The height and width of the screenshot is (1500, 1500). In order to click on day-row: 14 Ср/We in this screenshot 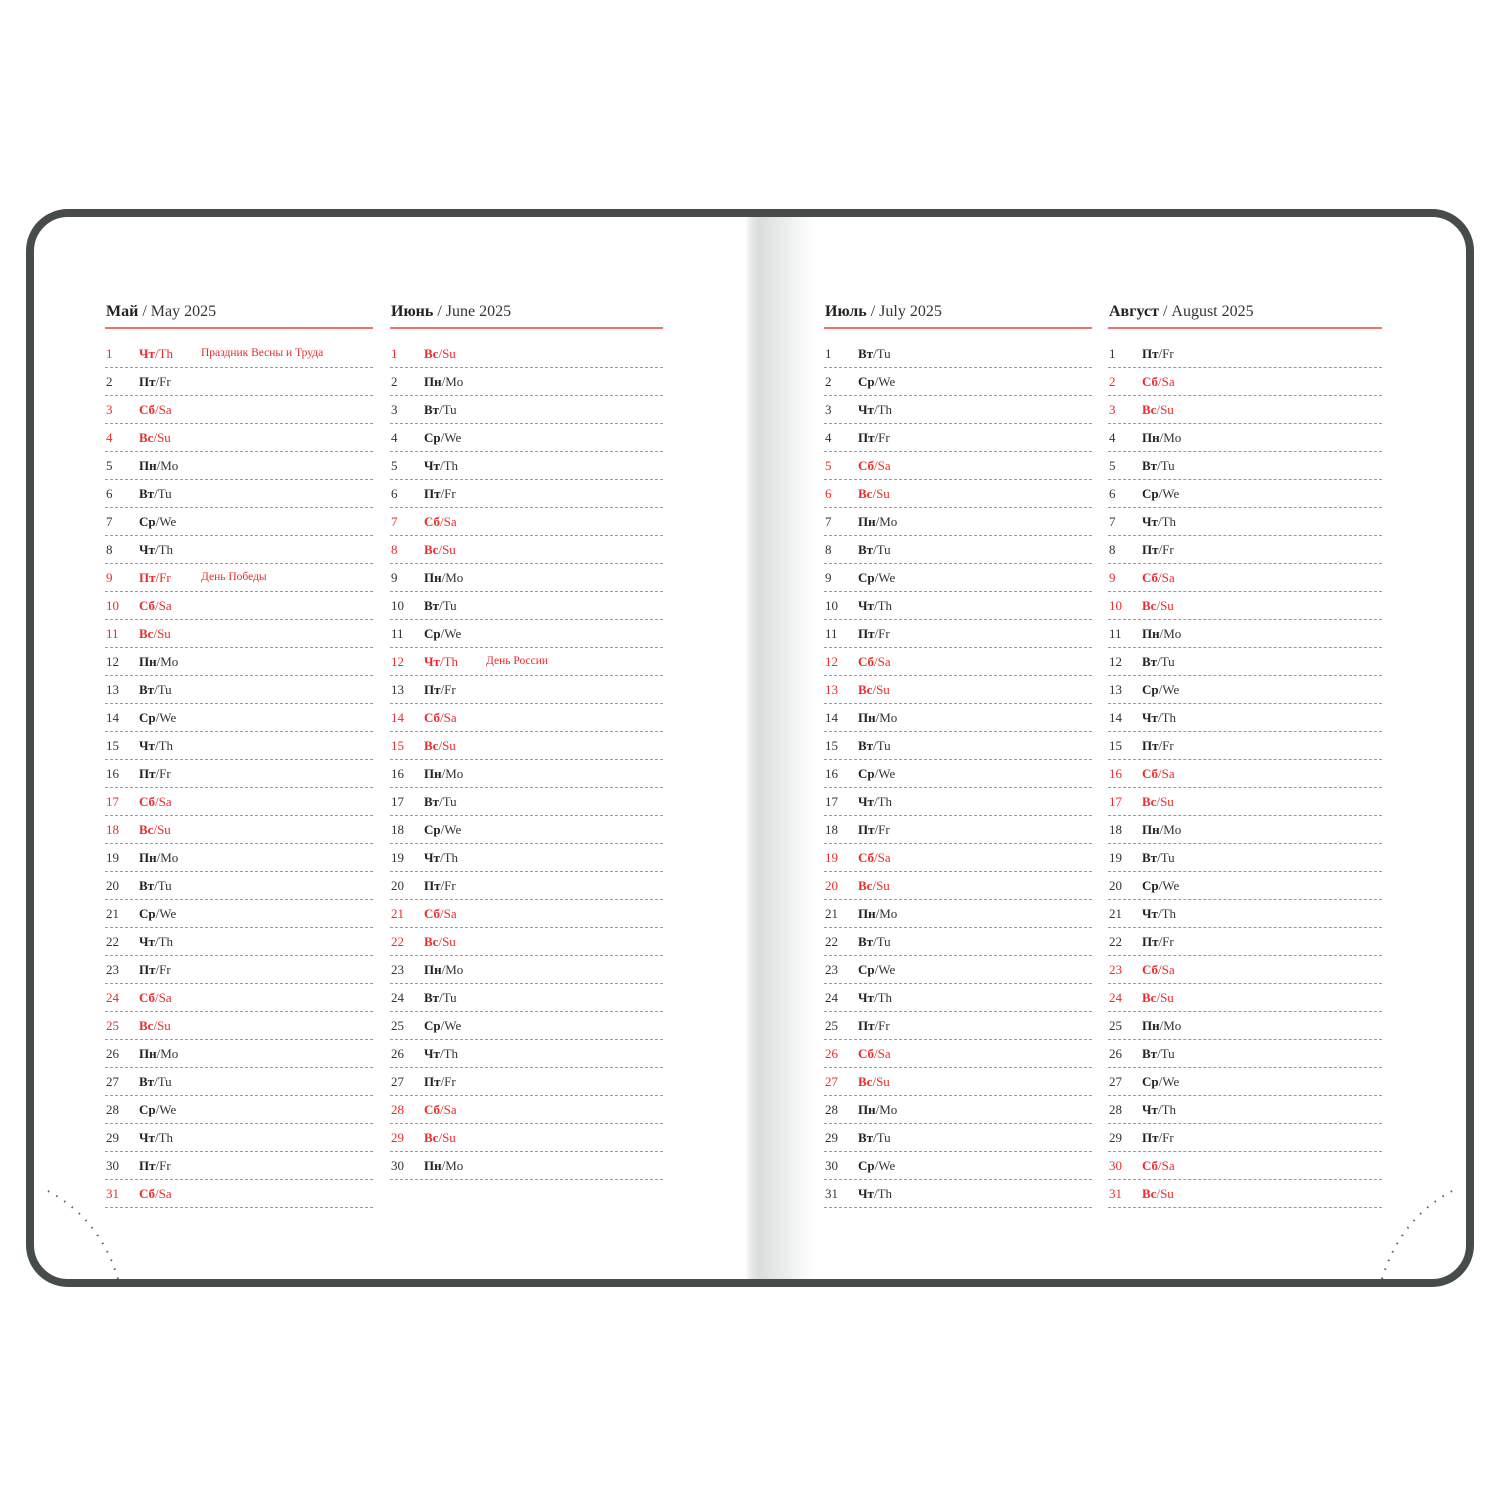, I will do `click(239, 718)`.